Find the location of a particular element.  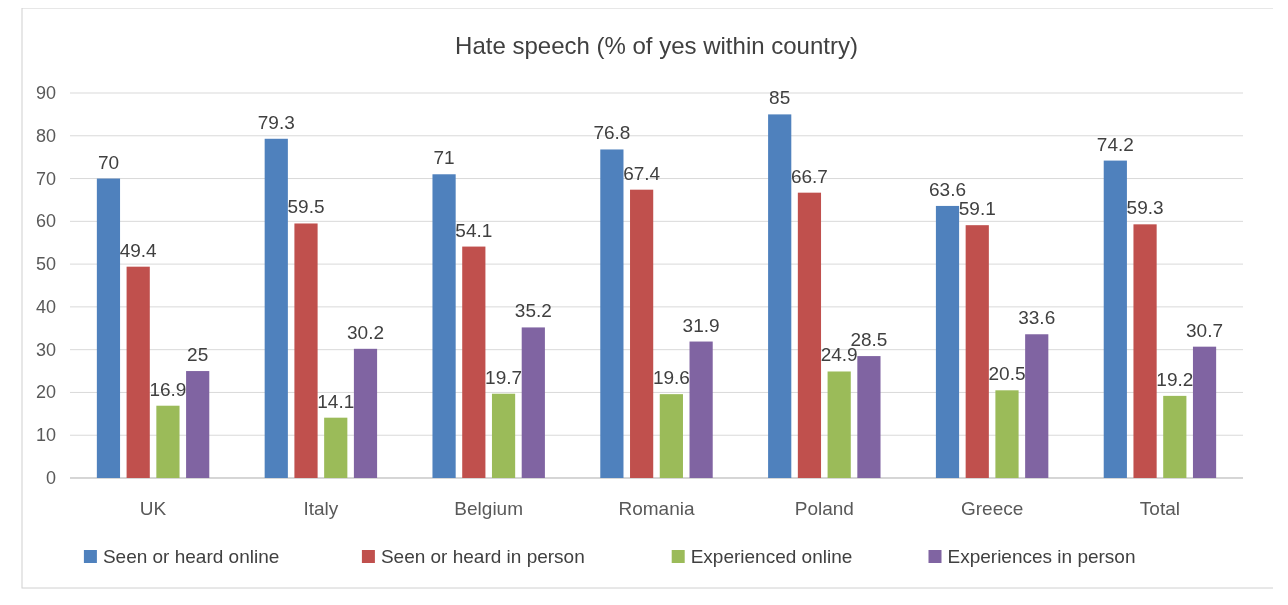

legend-label: Seen or heard in person is located at coordinates (482, 556).